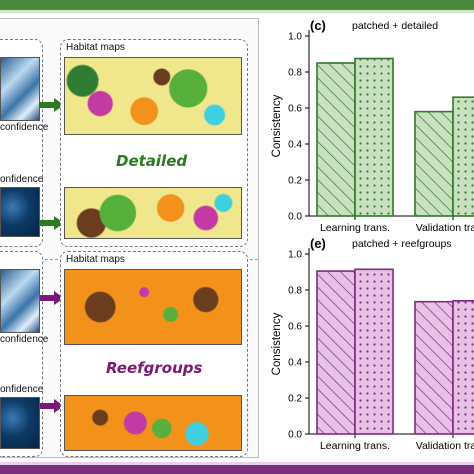 The height and width of the screenshot is (474, 474). I want to click on panel-label: (c), so click(318, 25).